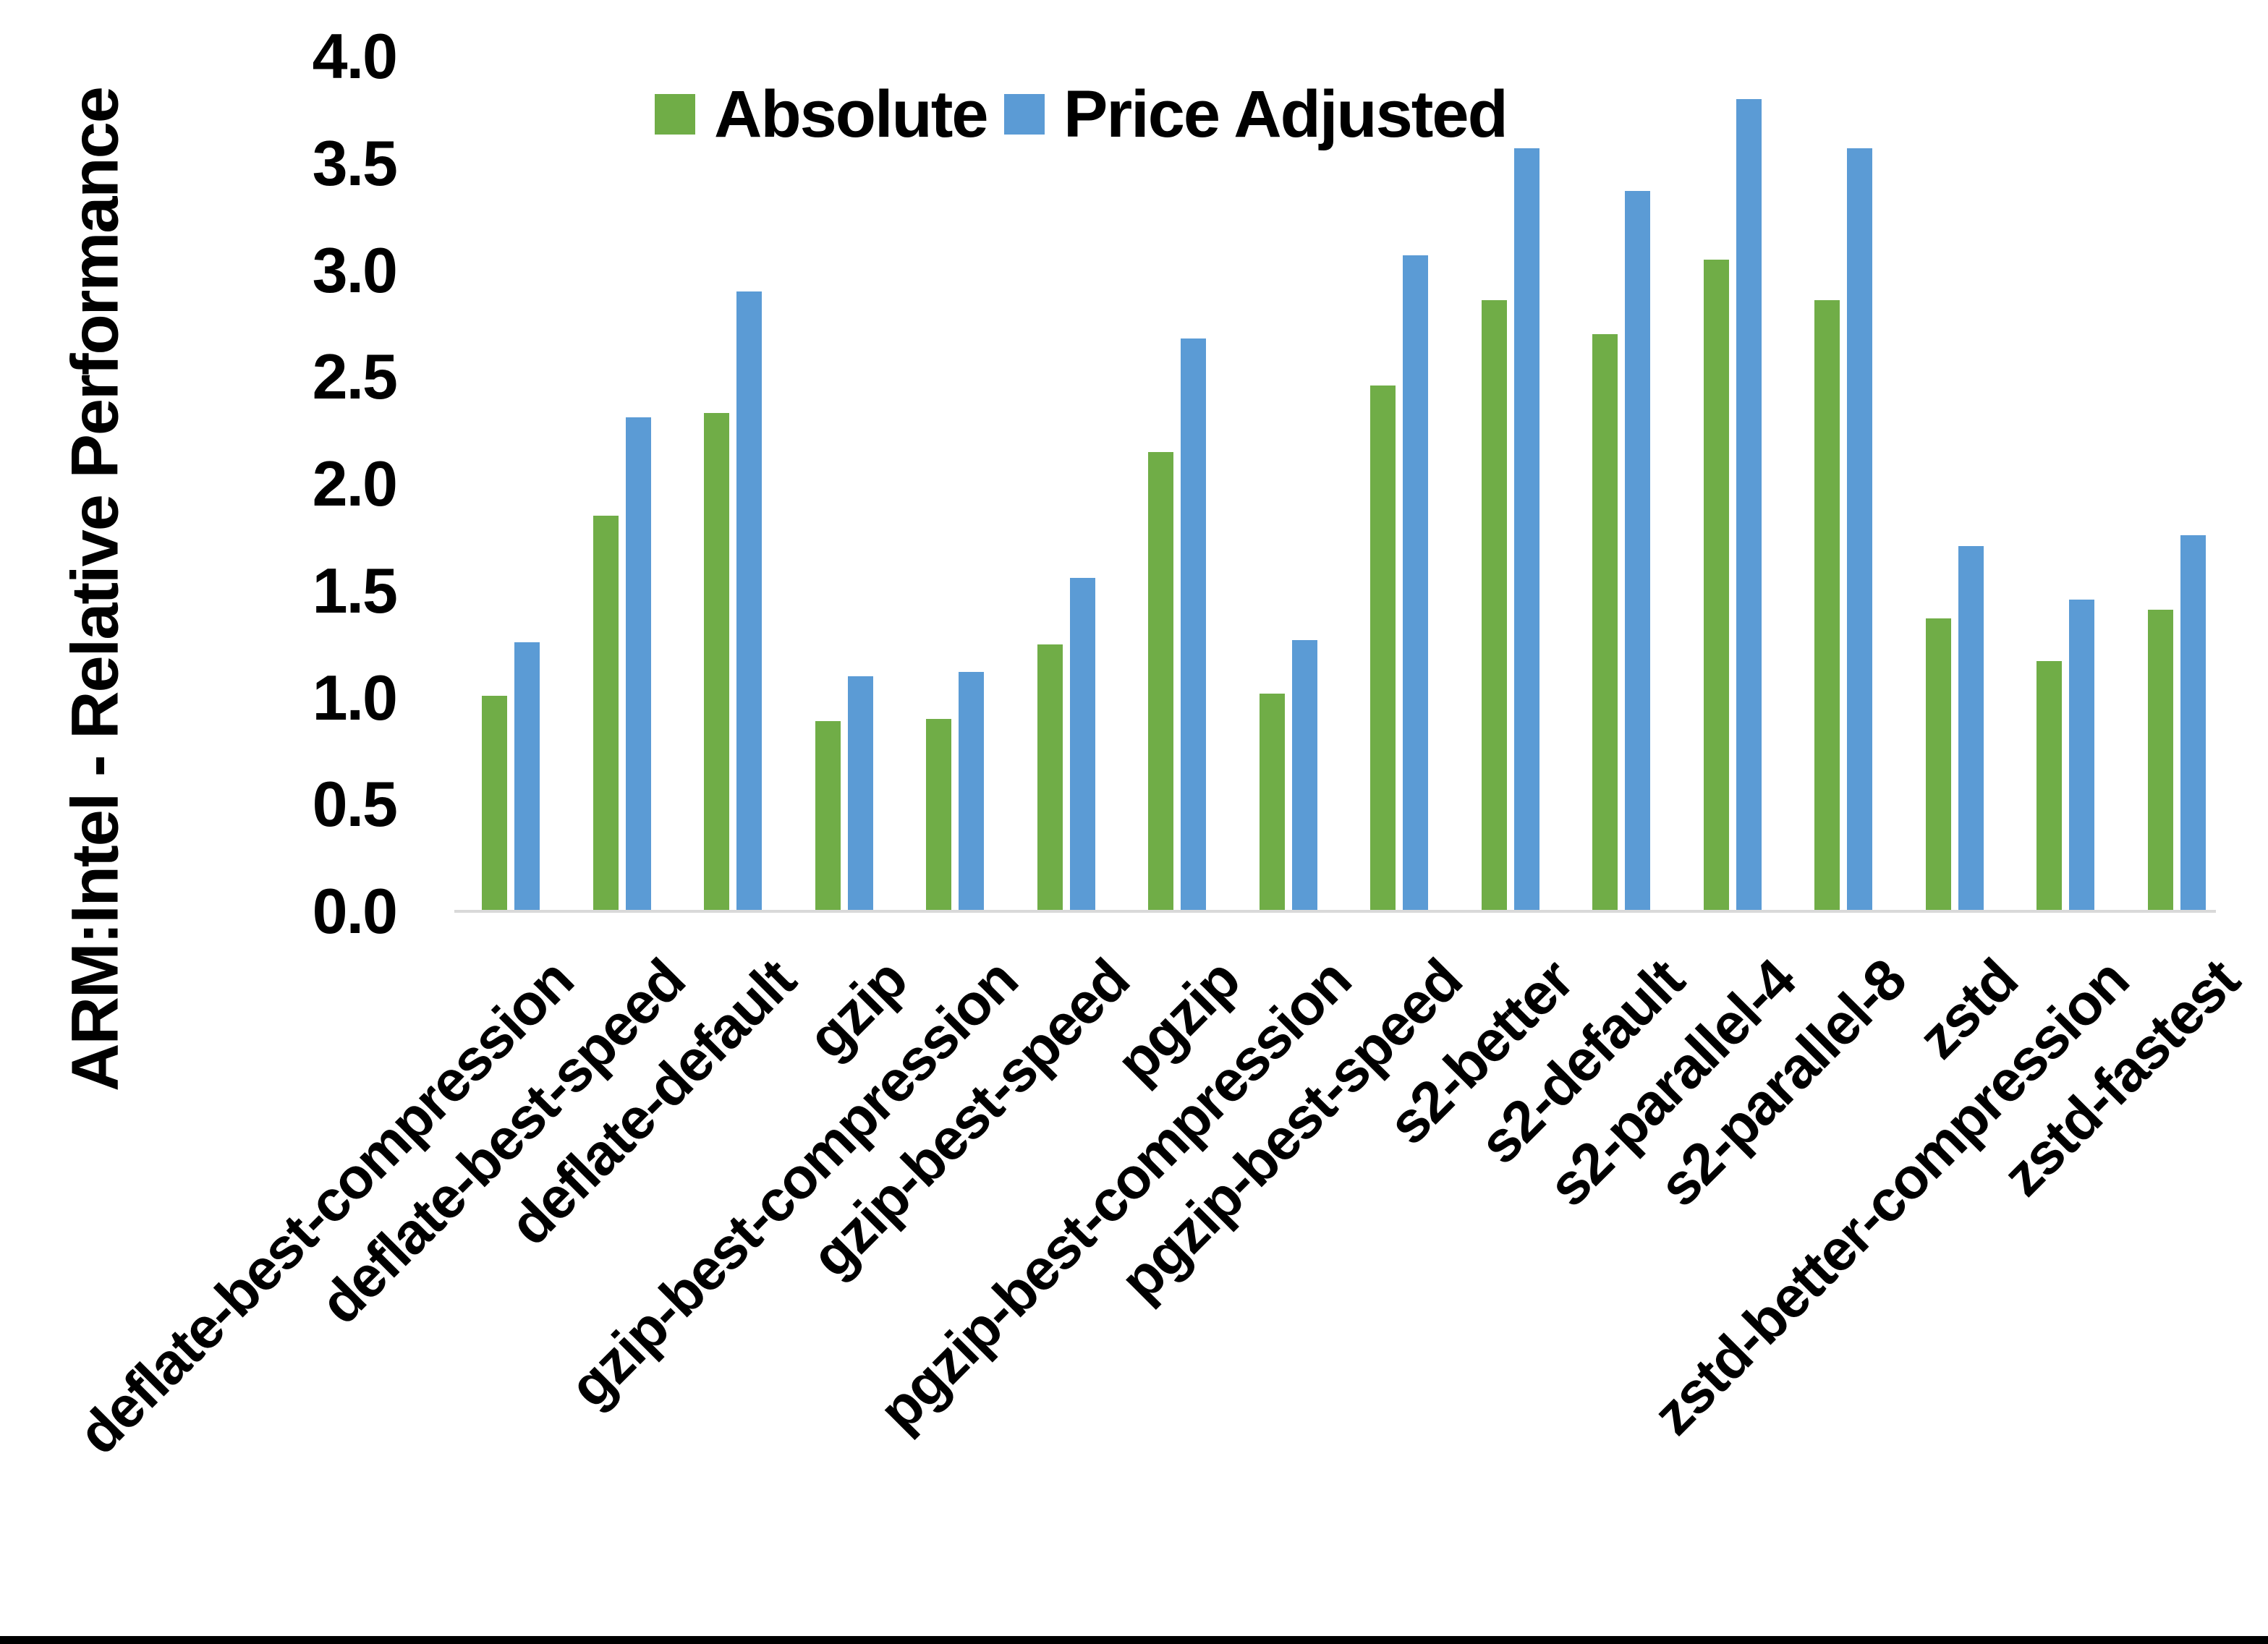  What do you see at coordinates (1716, 585) in the screenshot?
I see `bar-s2-parallel-4-absolute` at bounding box center [1716, 585].